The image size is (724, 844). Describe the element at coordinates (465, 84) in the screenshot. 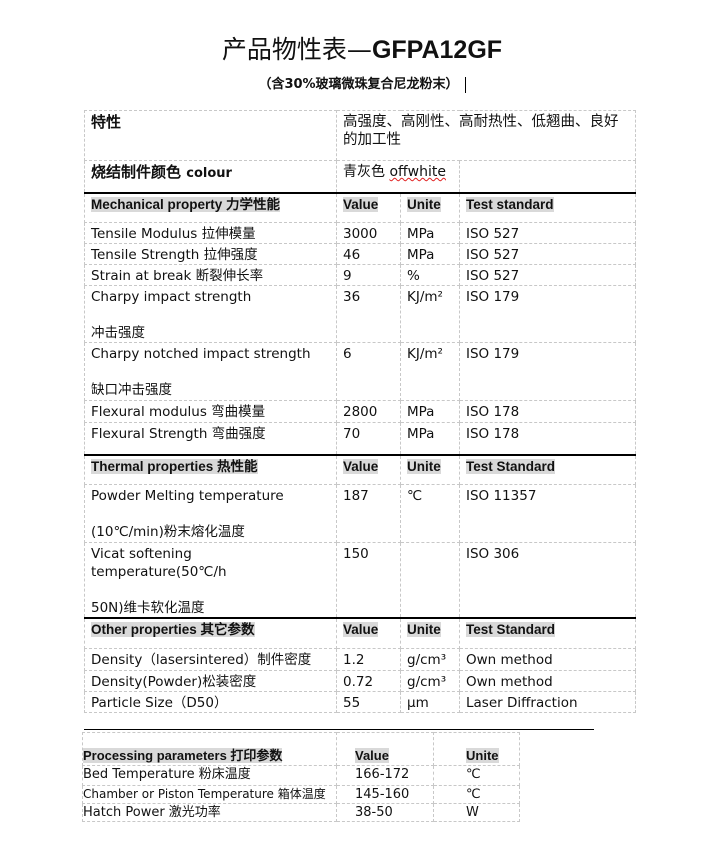

I see `text-cursor` at that location.